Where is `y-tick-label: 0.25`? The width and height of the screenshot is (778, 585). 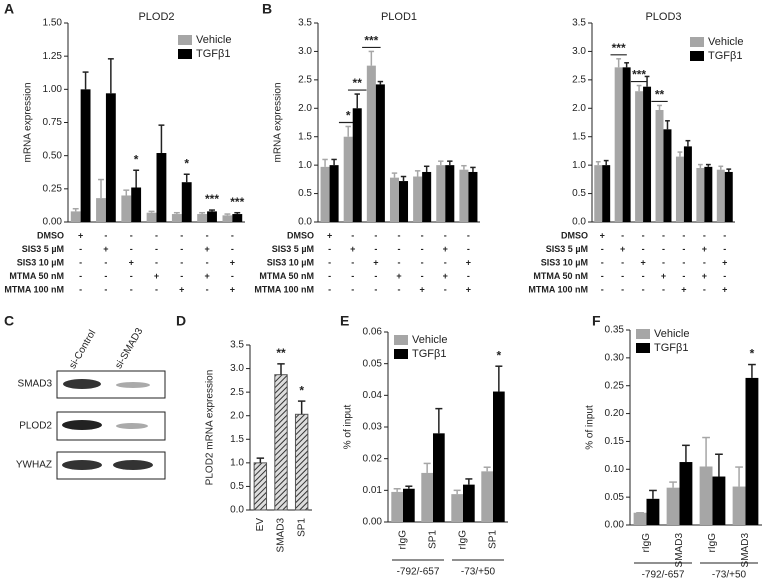 y-tick-label: 0.25 is located at coordinates (615, 385).